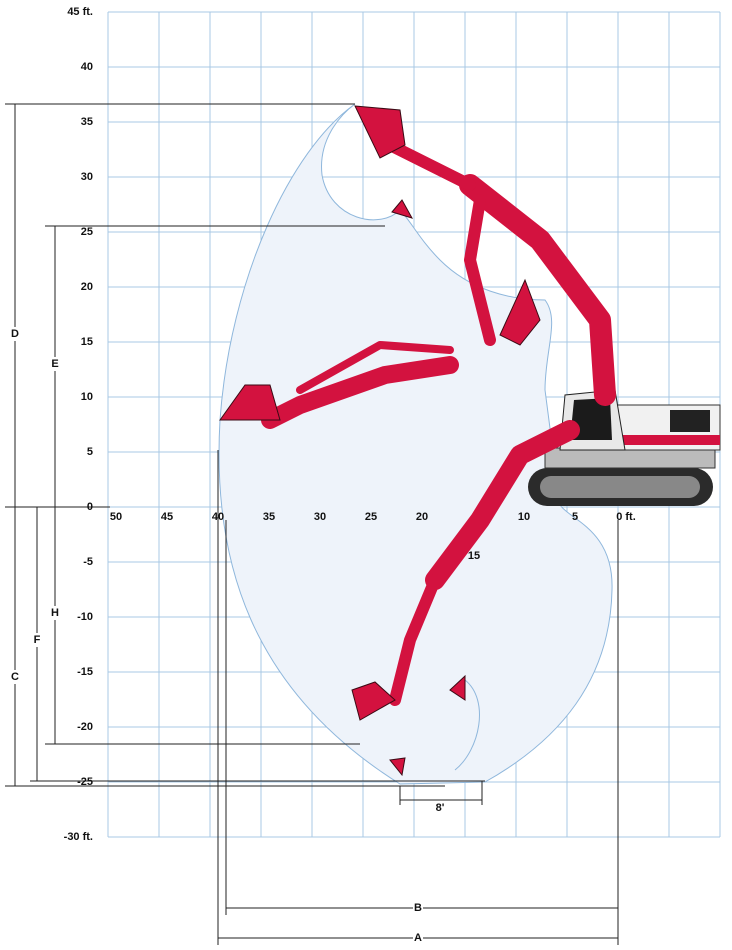 The height and width of the screenshot is (950, 732). I want to click on y-label: -25, so click(85, 782).